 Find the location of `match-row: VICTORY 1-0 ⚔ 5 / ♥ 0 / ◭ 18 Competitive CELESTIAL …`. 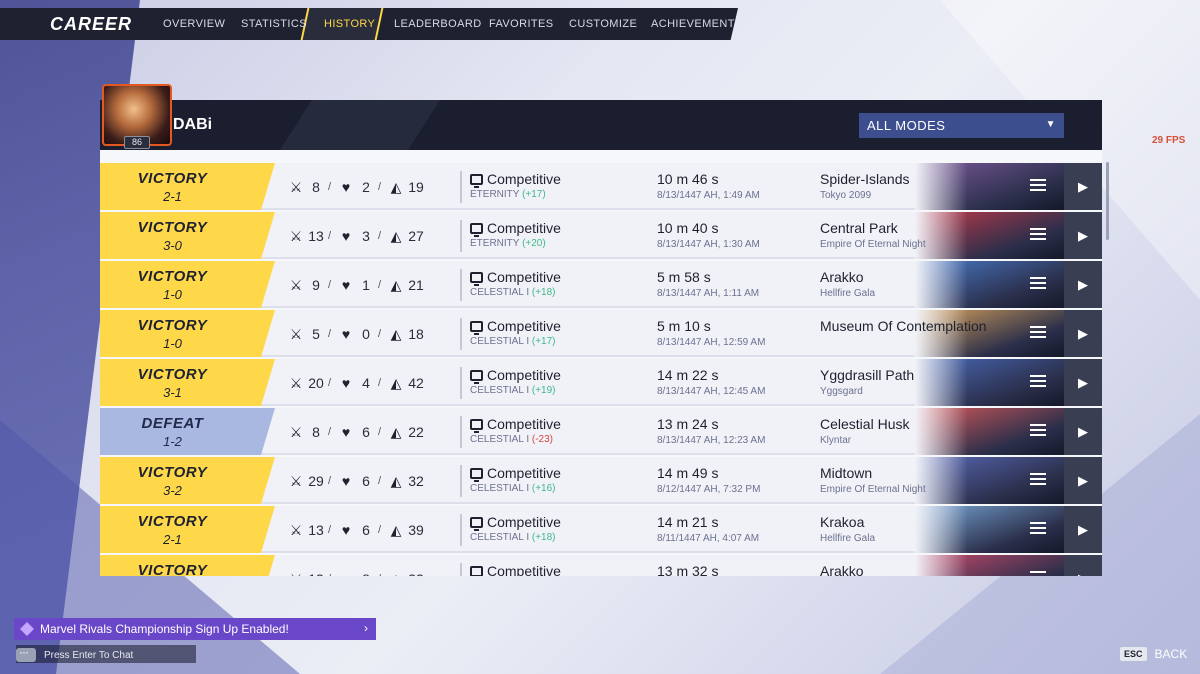

match-row: VICTORY 1-0 ⚔ 5 / ♥ 0 / ◭ 18 Competitive CELESTIAL … is located at coordinates (601, 333).